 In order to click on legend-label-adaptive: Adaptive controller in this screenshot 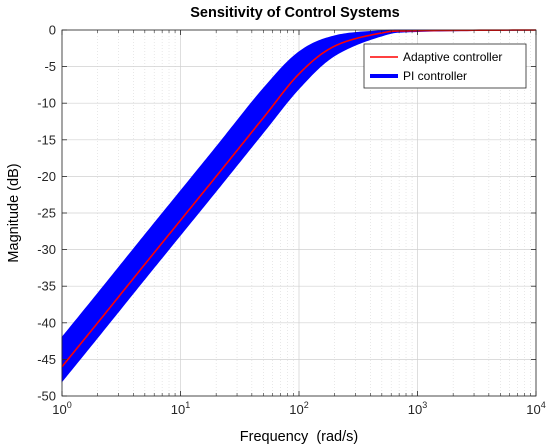, I will do `click(452, 57)`.